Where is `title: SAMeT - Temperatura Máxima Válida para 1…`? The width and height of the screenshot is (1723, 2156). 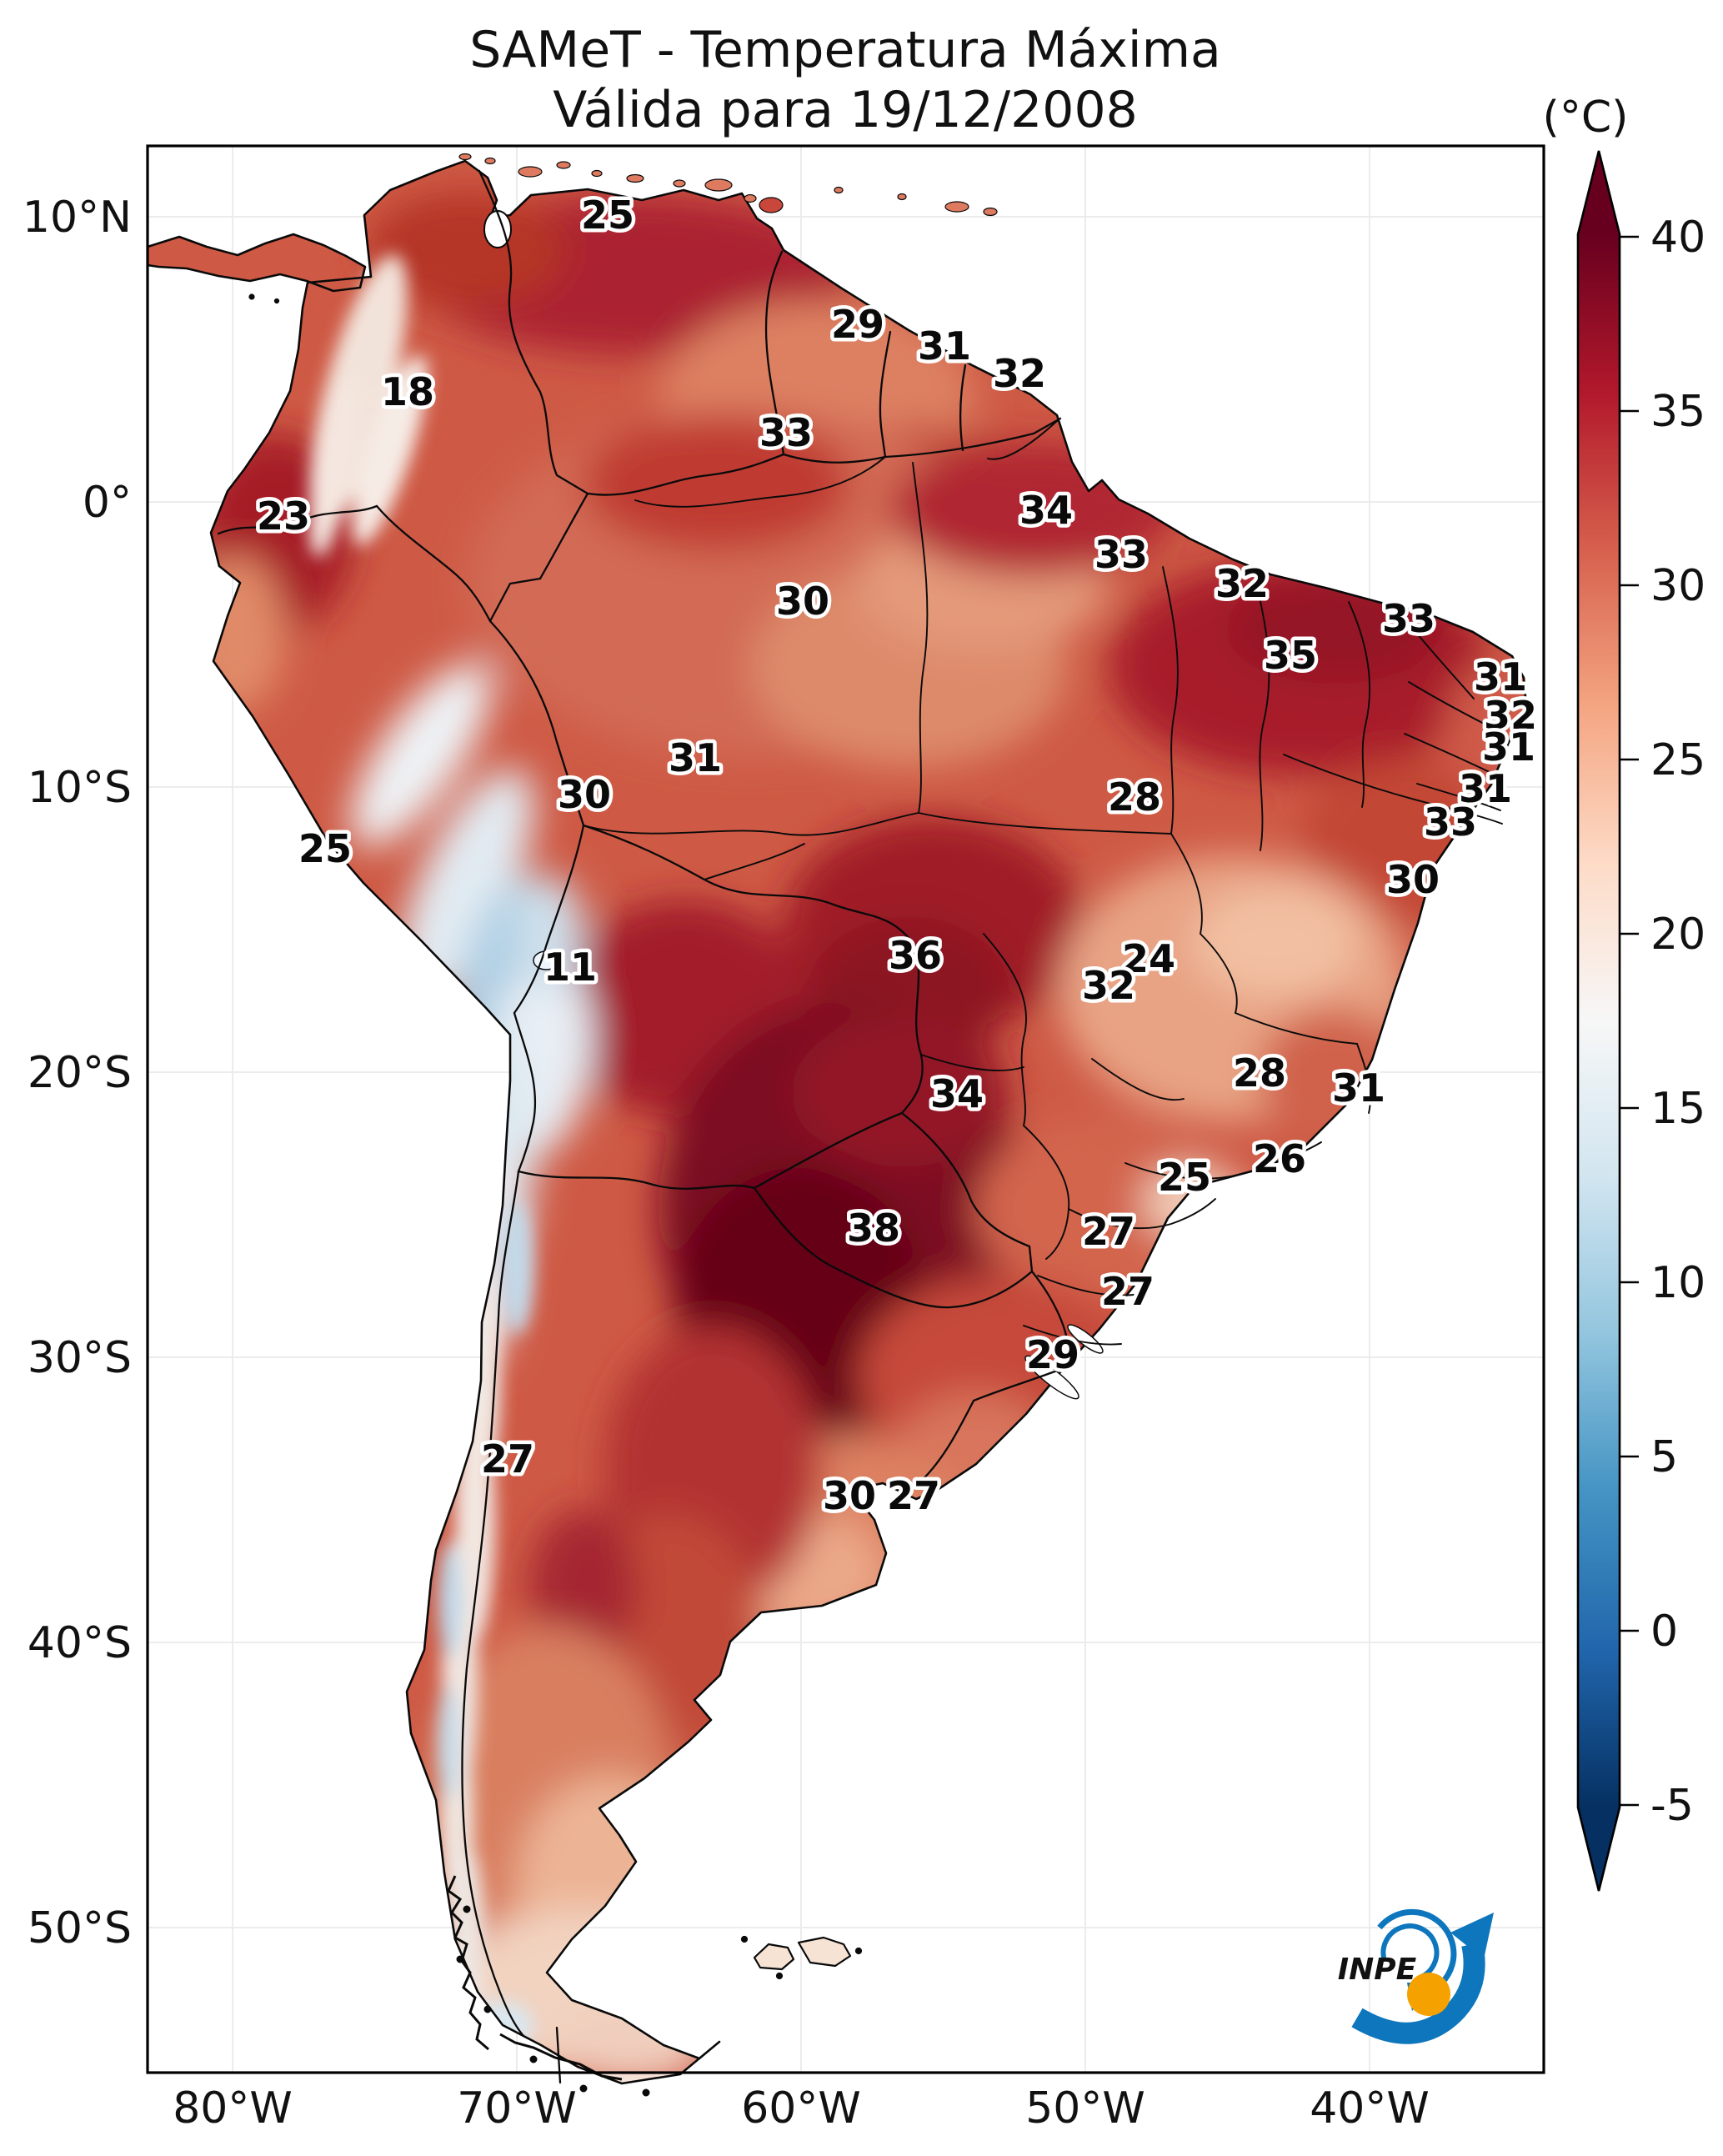
title: SAMeT - Temperatura Máxima Válida para 1… is located at coordinates (845, 80).